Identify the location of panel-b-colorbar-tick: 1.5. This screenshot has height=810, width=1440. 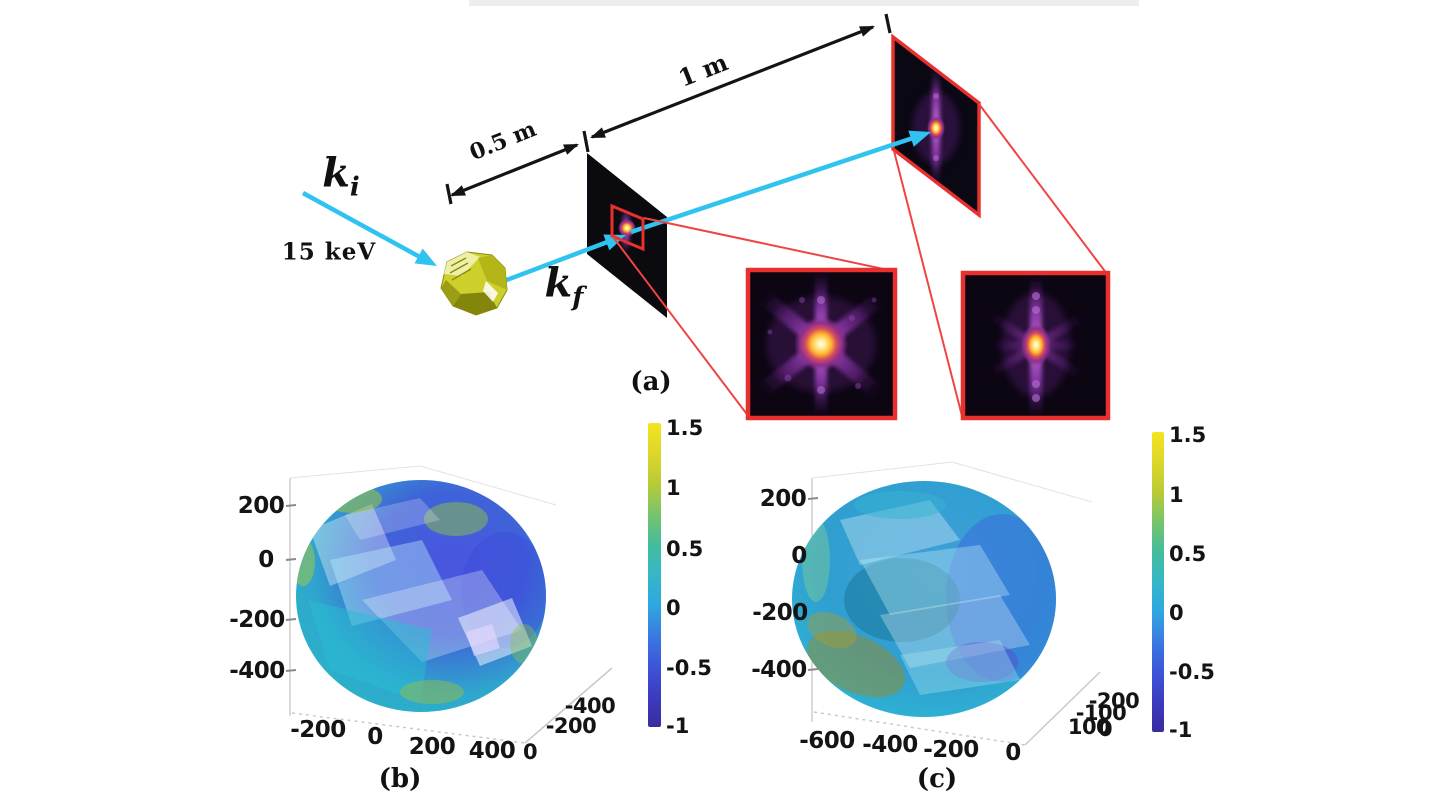
(685, 428).